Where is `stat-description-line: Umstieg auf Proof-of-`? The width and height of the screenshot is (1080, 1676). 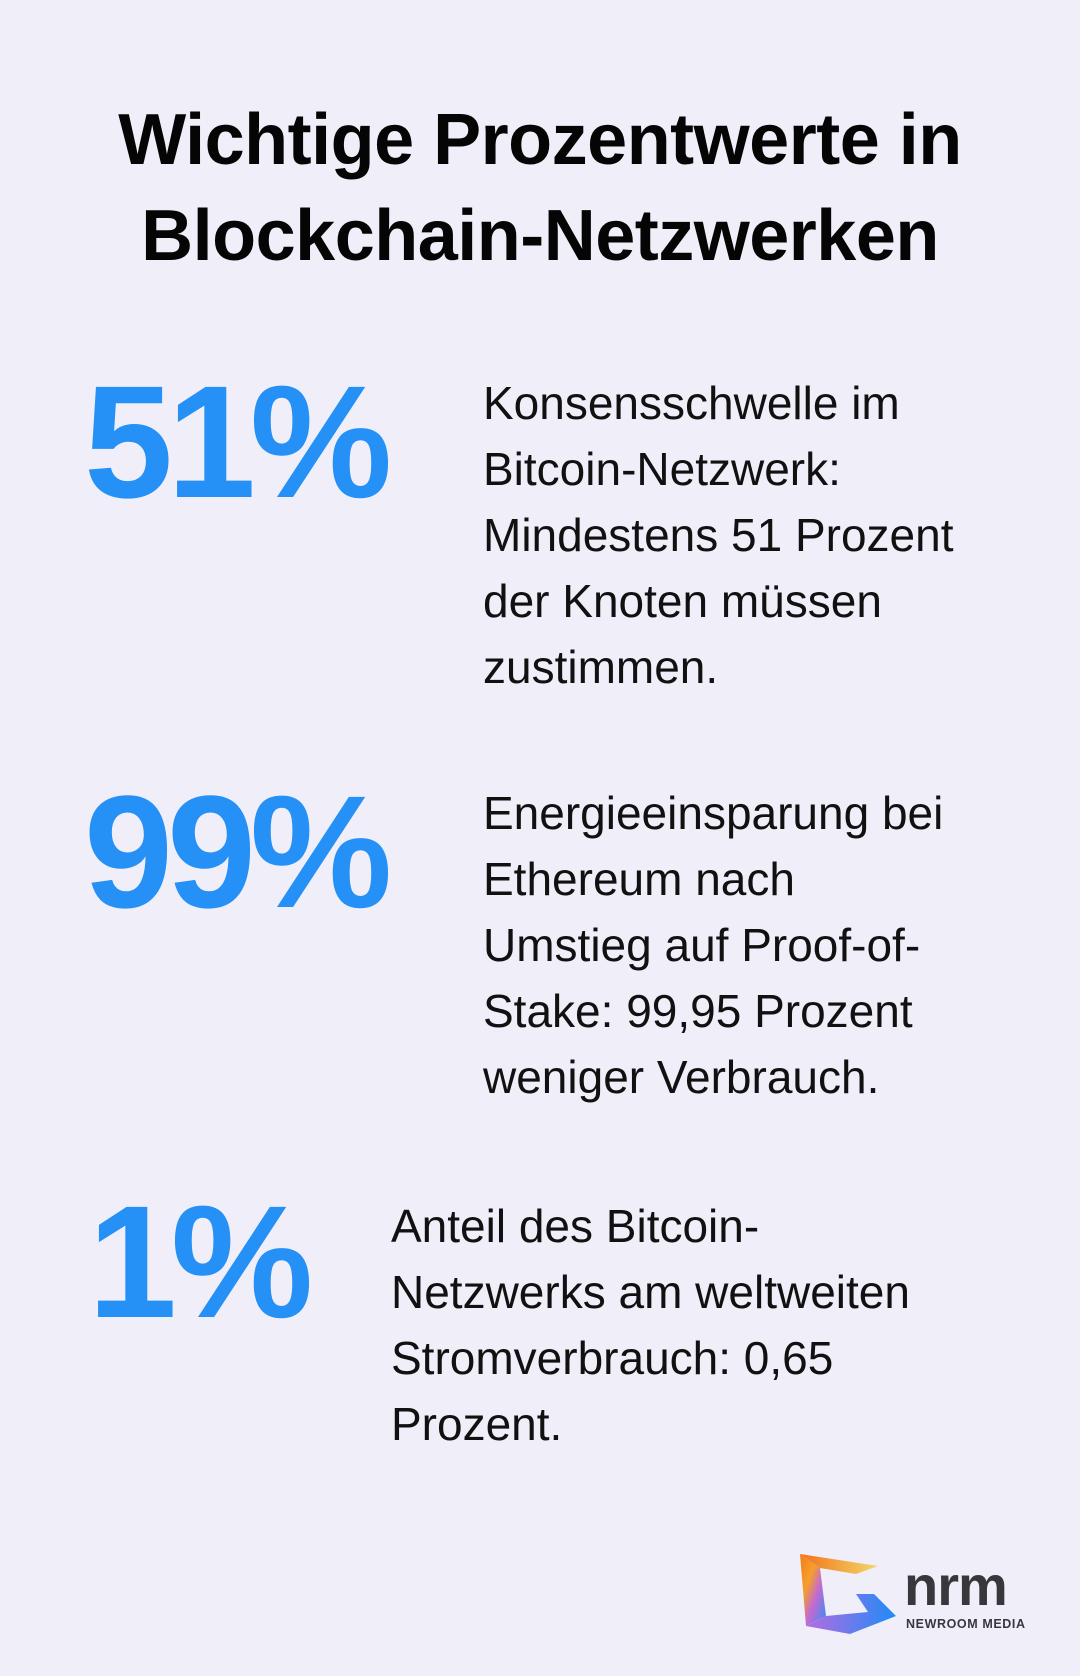 stat-description-line: Umstieg auf Proof-of- is located at coordinates (702, 945).